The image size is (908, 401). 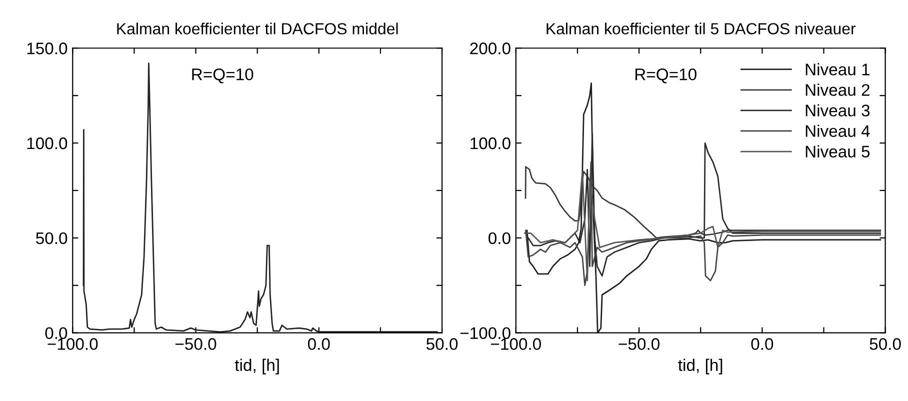 I want to click on legend-label: Niveau 4, so click(x=838, y=130).